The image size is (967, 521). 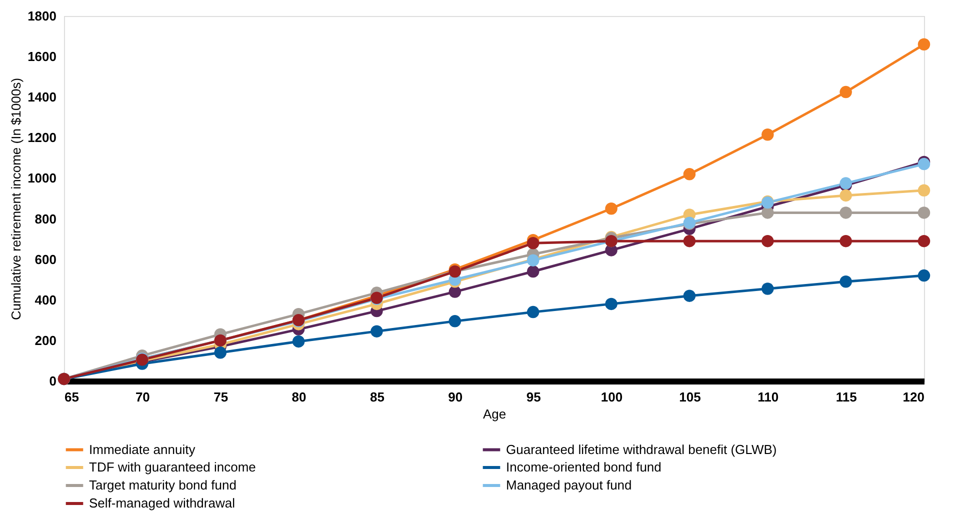 I want to click on x-tick-label: 95, so click(x=533, y=397).